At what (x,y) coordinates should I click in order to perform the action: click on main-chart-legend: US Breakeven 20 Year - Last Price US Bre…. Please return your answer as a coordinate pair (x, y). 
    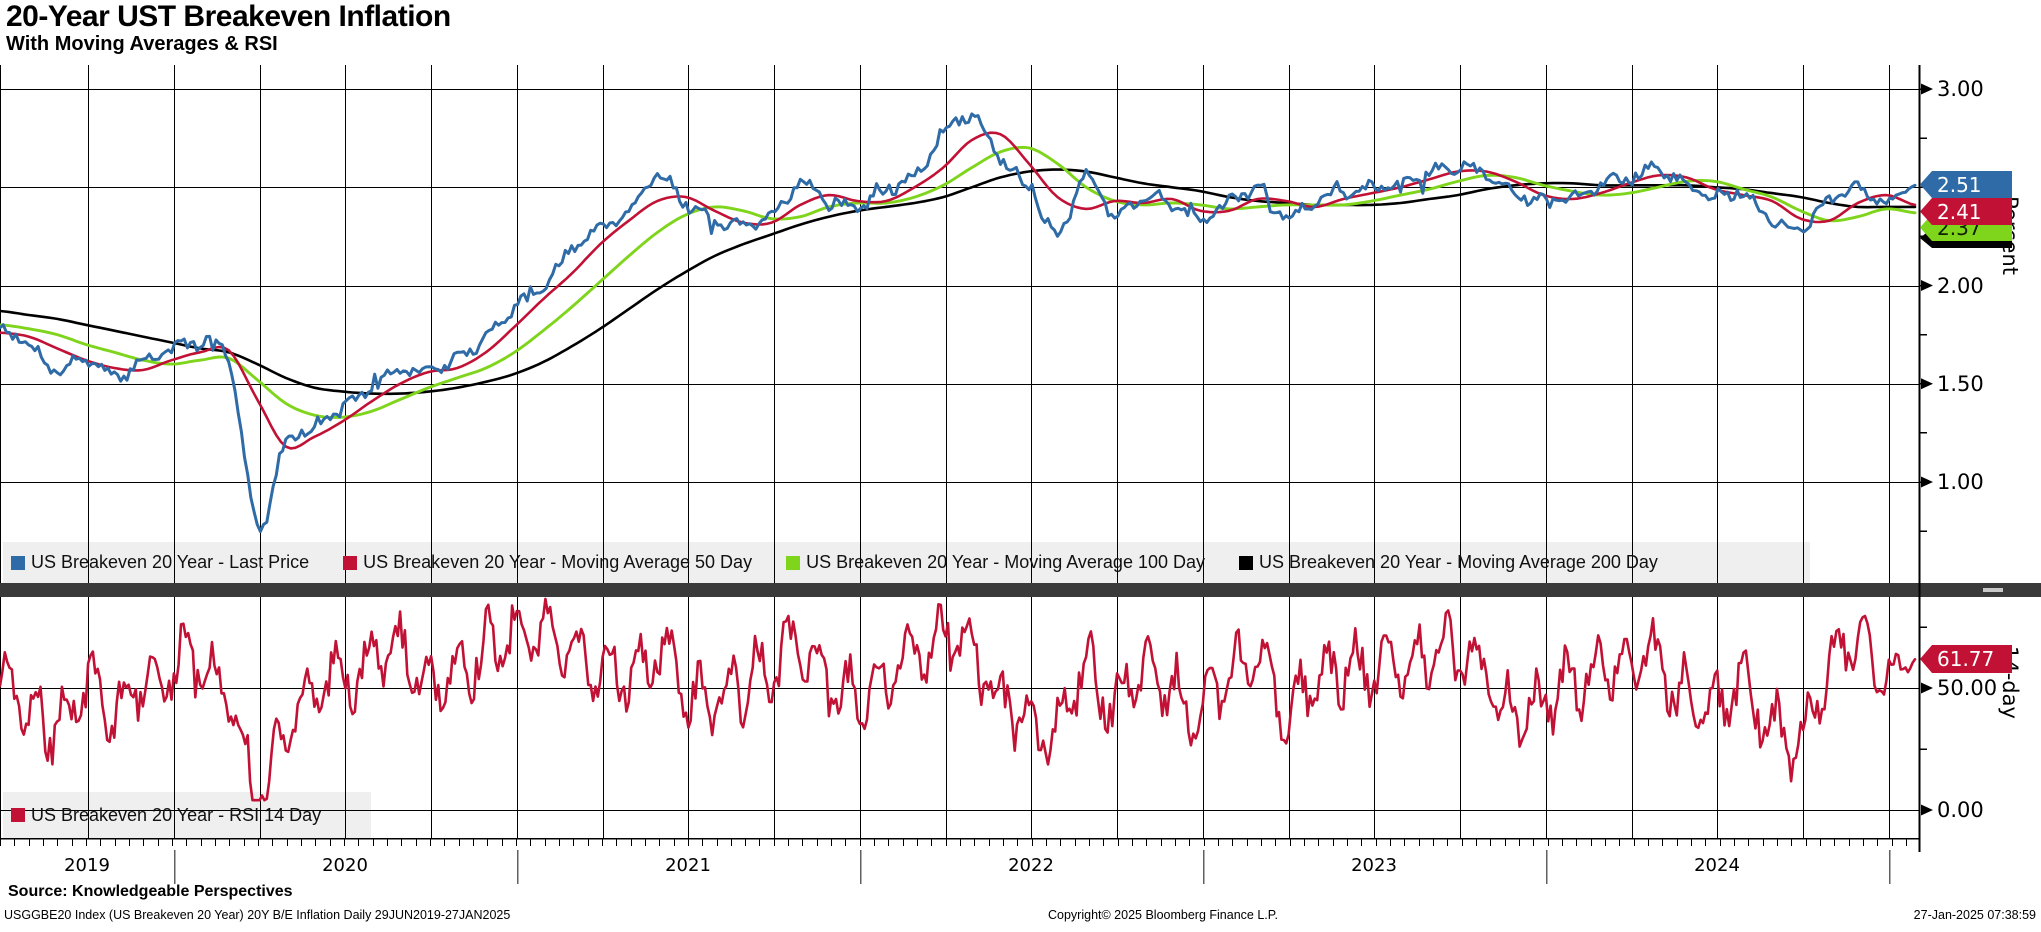
    Looking at the image, I should click on (910, 562).